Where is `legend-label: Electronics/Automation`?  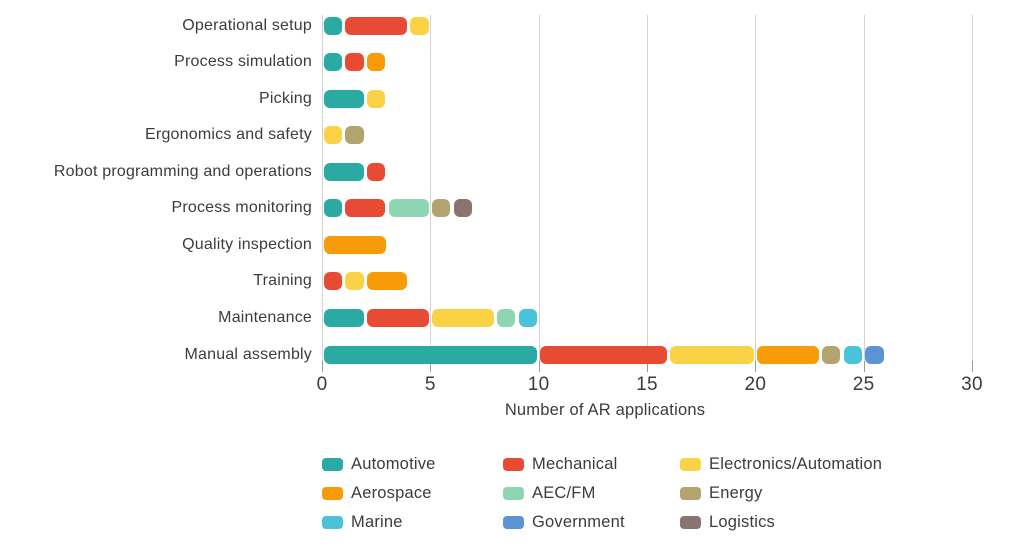
legend-label: Electronics/Automation is located at coordinates (796, 464).